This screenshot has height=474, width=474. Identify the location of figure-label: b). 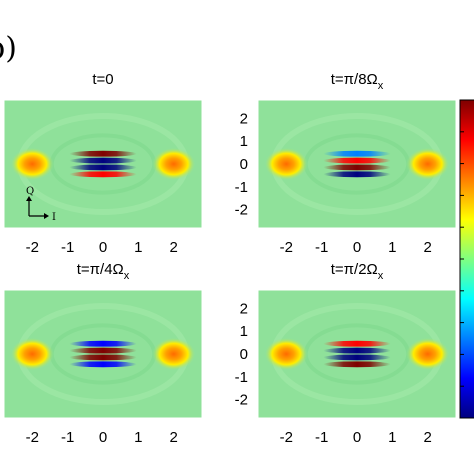
(8, 48).